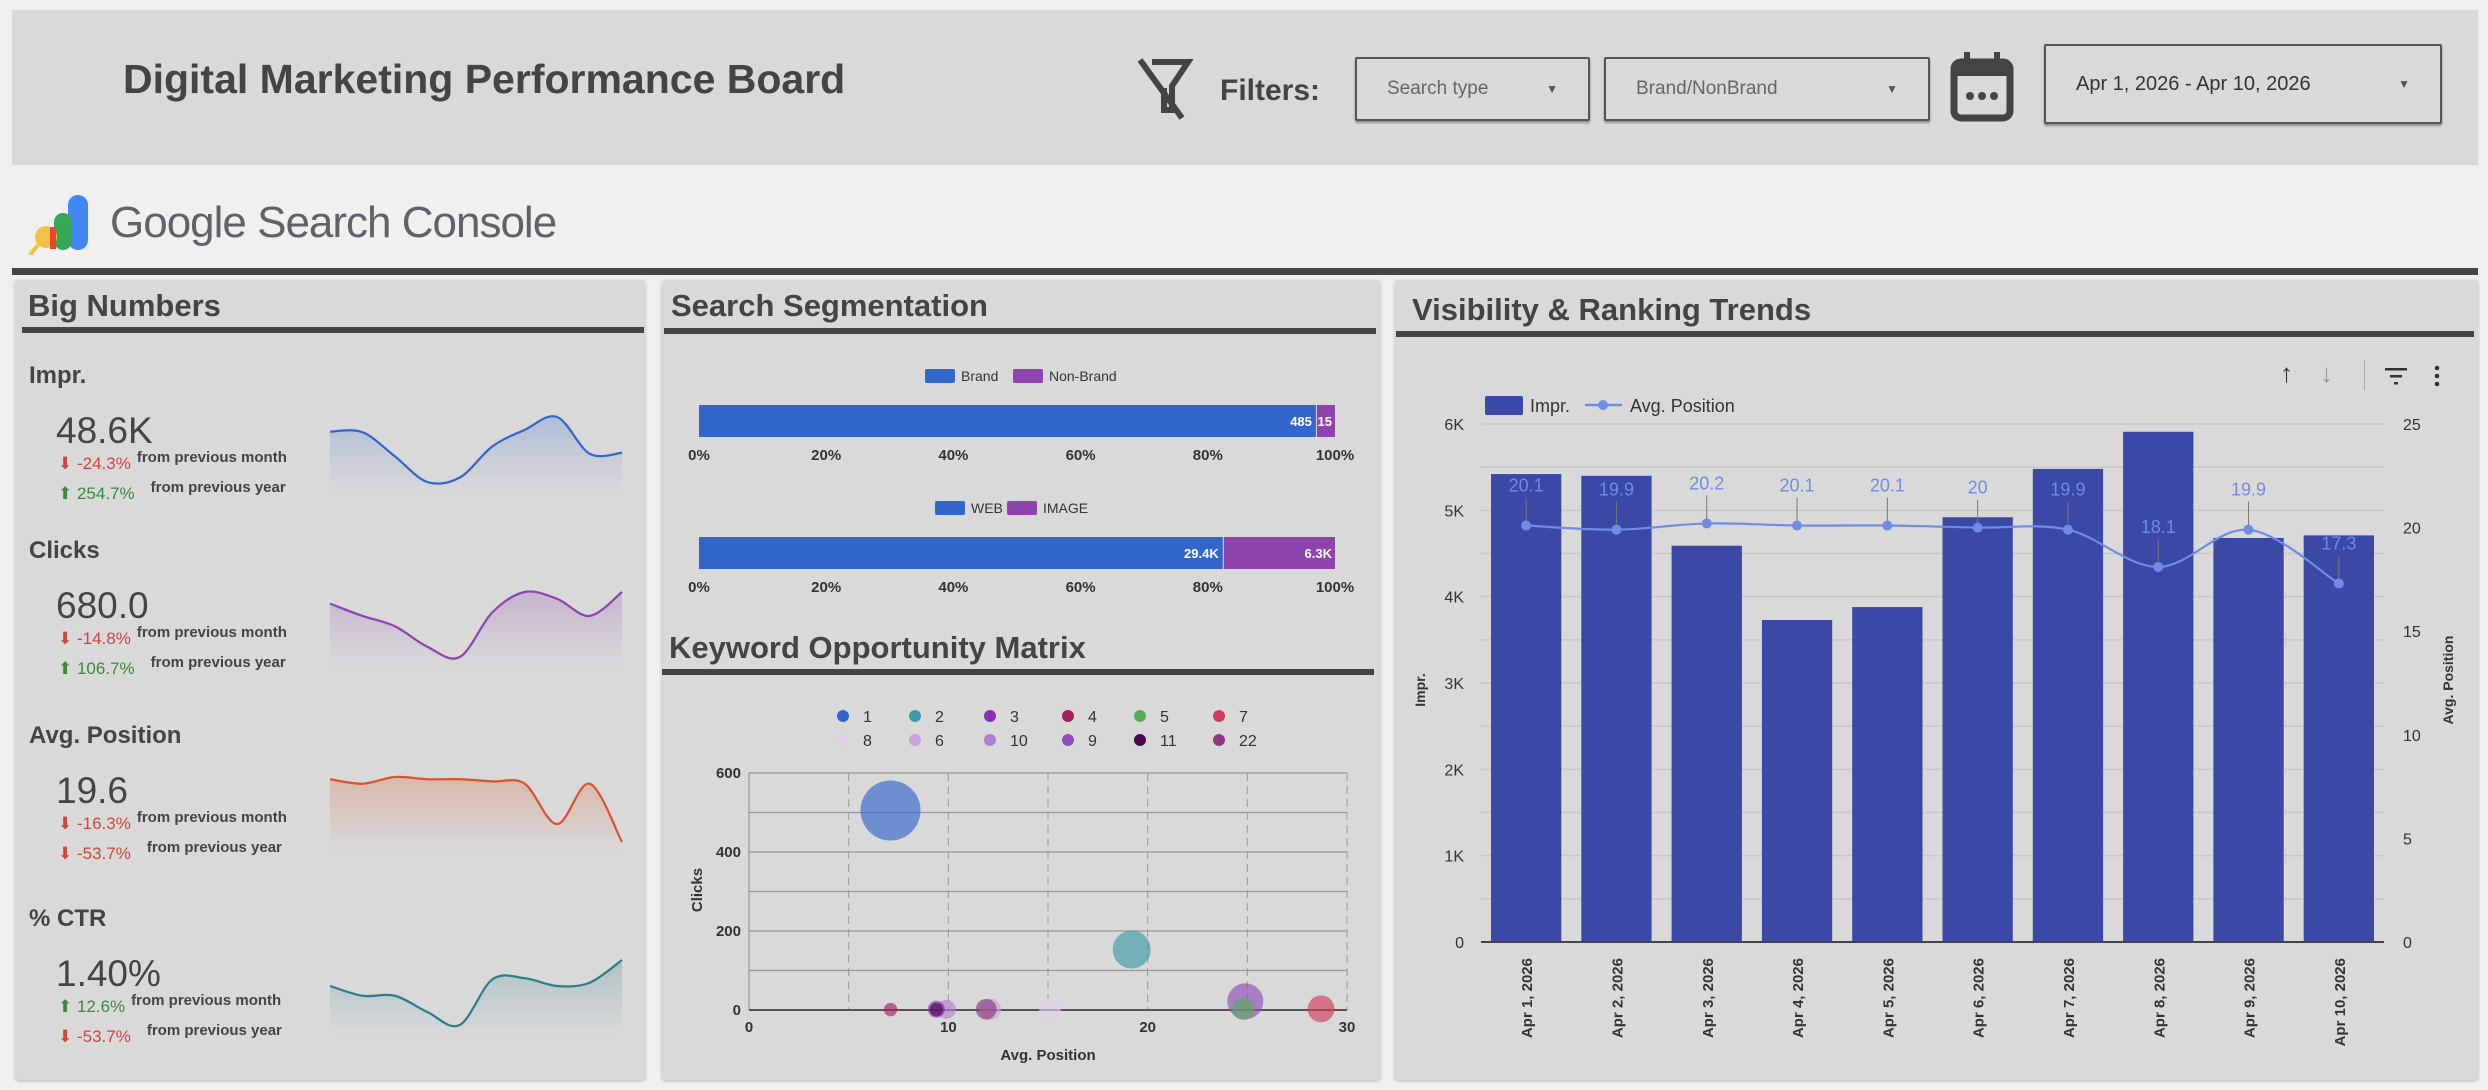 This screenshot has height=1090, width=2488. I want to click on metric-value: 19.6, so click(92, 790).